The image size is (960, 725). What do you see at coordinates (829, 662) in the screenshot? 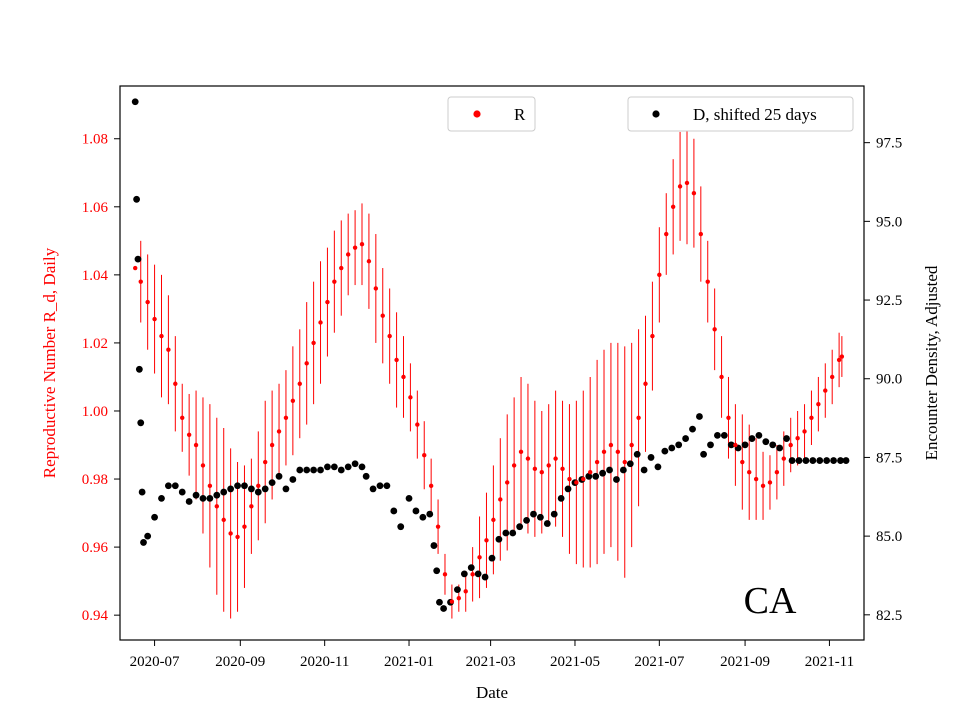
I see `x-tick-label: 2021-11` at bounding box center [829, 662].